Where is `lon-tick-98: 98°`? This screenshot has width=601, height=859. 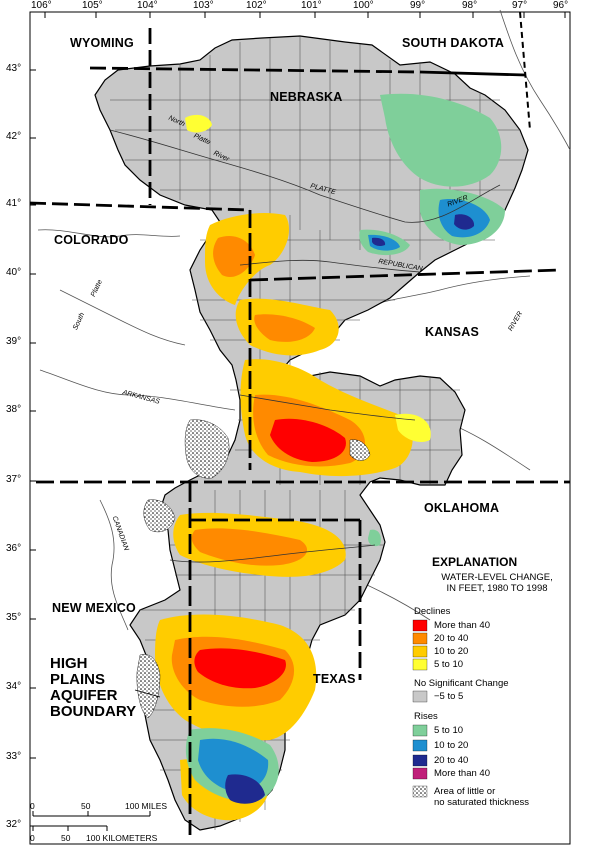
lon-tick-98: 98° is located at coordinates (470, 5).